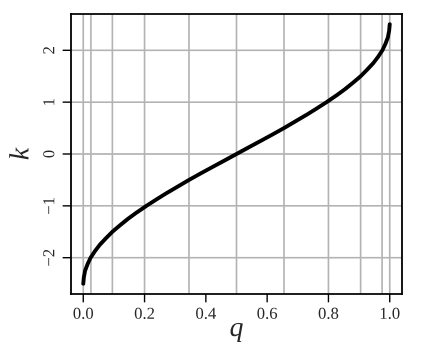 This screenshot has width=429, height=361. I want to click on x-tick-label: 1.0, so click(390, 313).